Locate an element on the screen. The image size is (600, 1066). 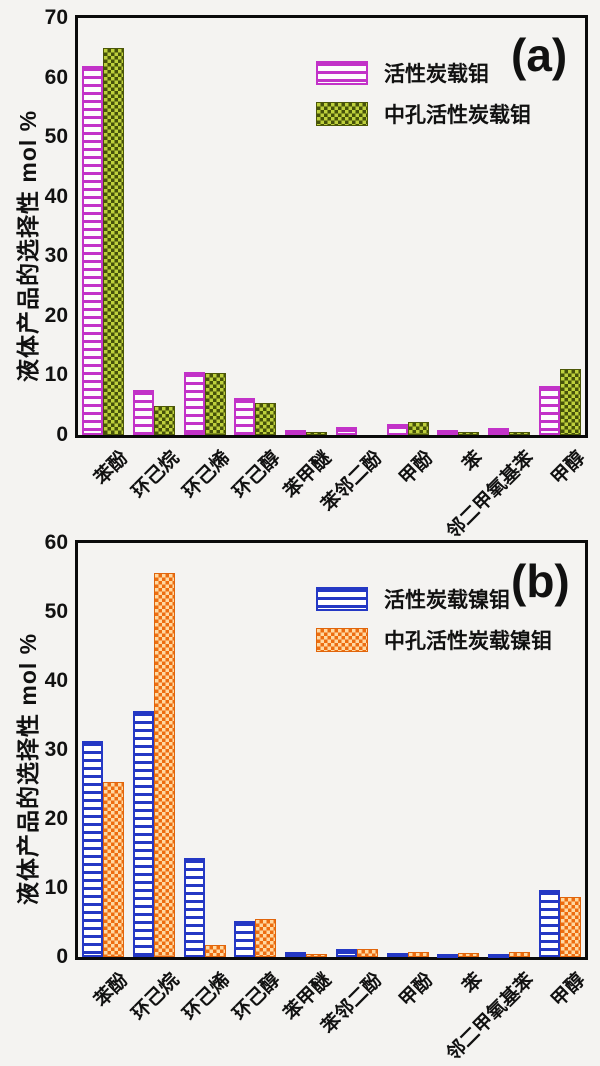
x-tick-label-b-邻二甲氧基苯: 邻二甲氧基苯 is located at coordinates (490, 1017).